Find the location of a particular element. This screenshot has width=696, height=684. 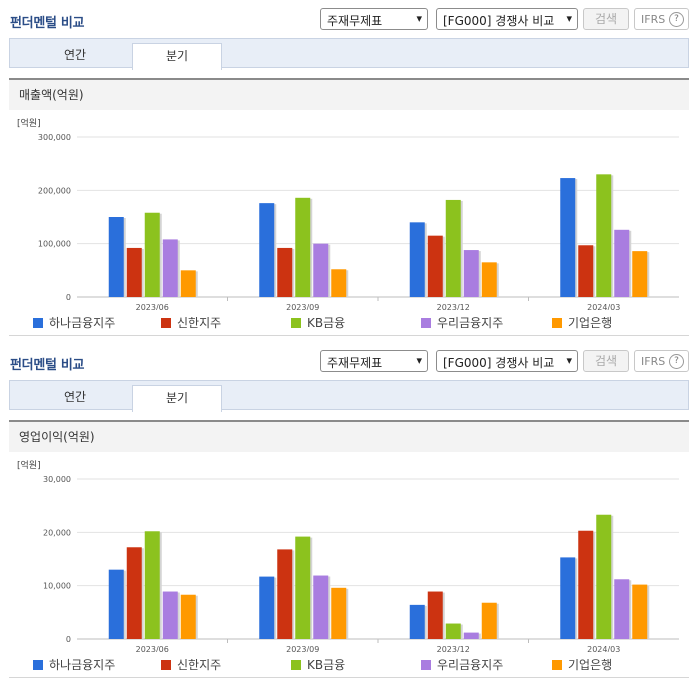

y-tick-label: 20,000 is located at coordinates (57, 532).